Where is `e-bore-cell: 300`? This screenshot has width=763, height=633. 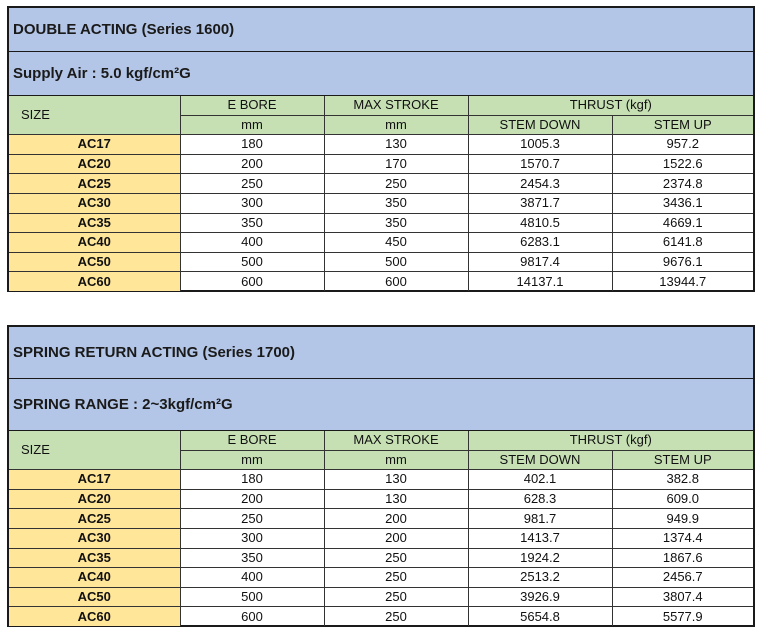 e-bore-cell: 300 is located at coordinates (252, 538).